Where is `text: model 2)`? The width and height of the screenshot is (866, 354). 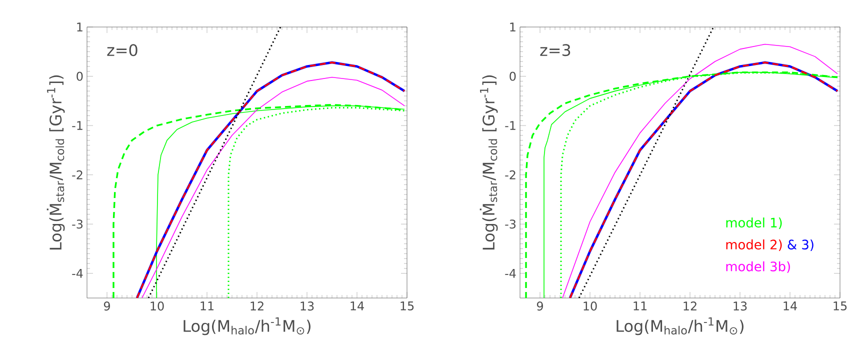 text: model 2) is located at coordinates (754, 245).